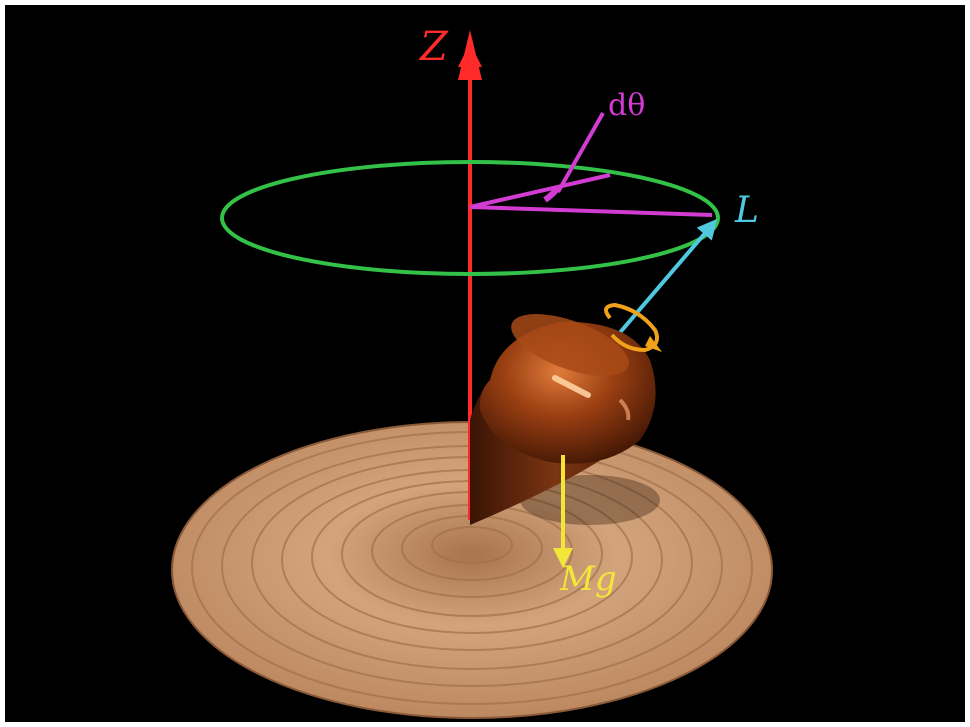 The width and height of the screenshot is (970, 727). I want to click on z-axis-label: Z, so click(433, 47).